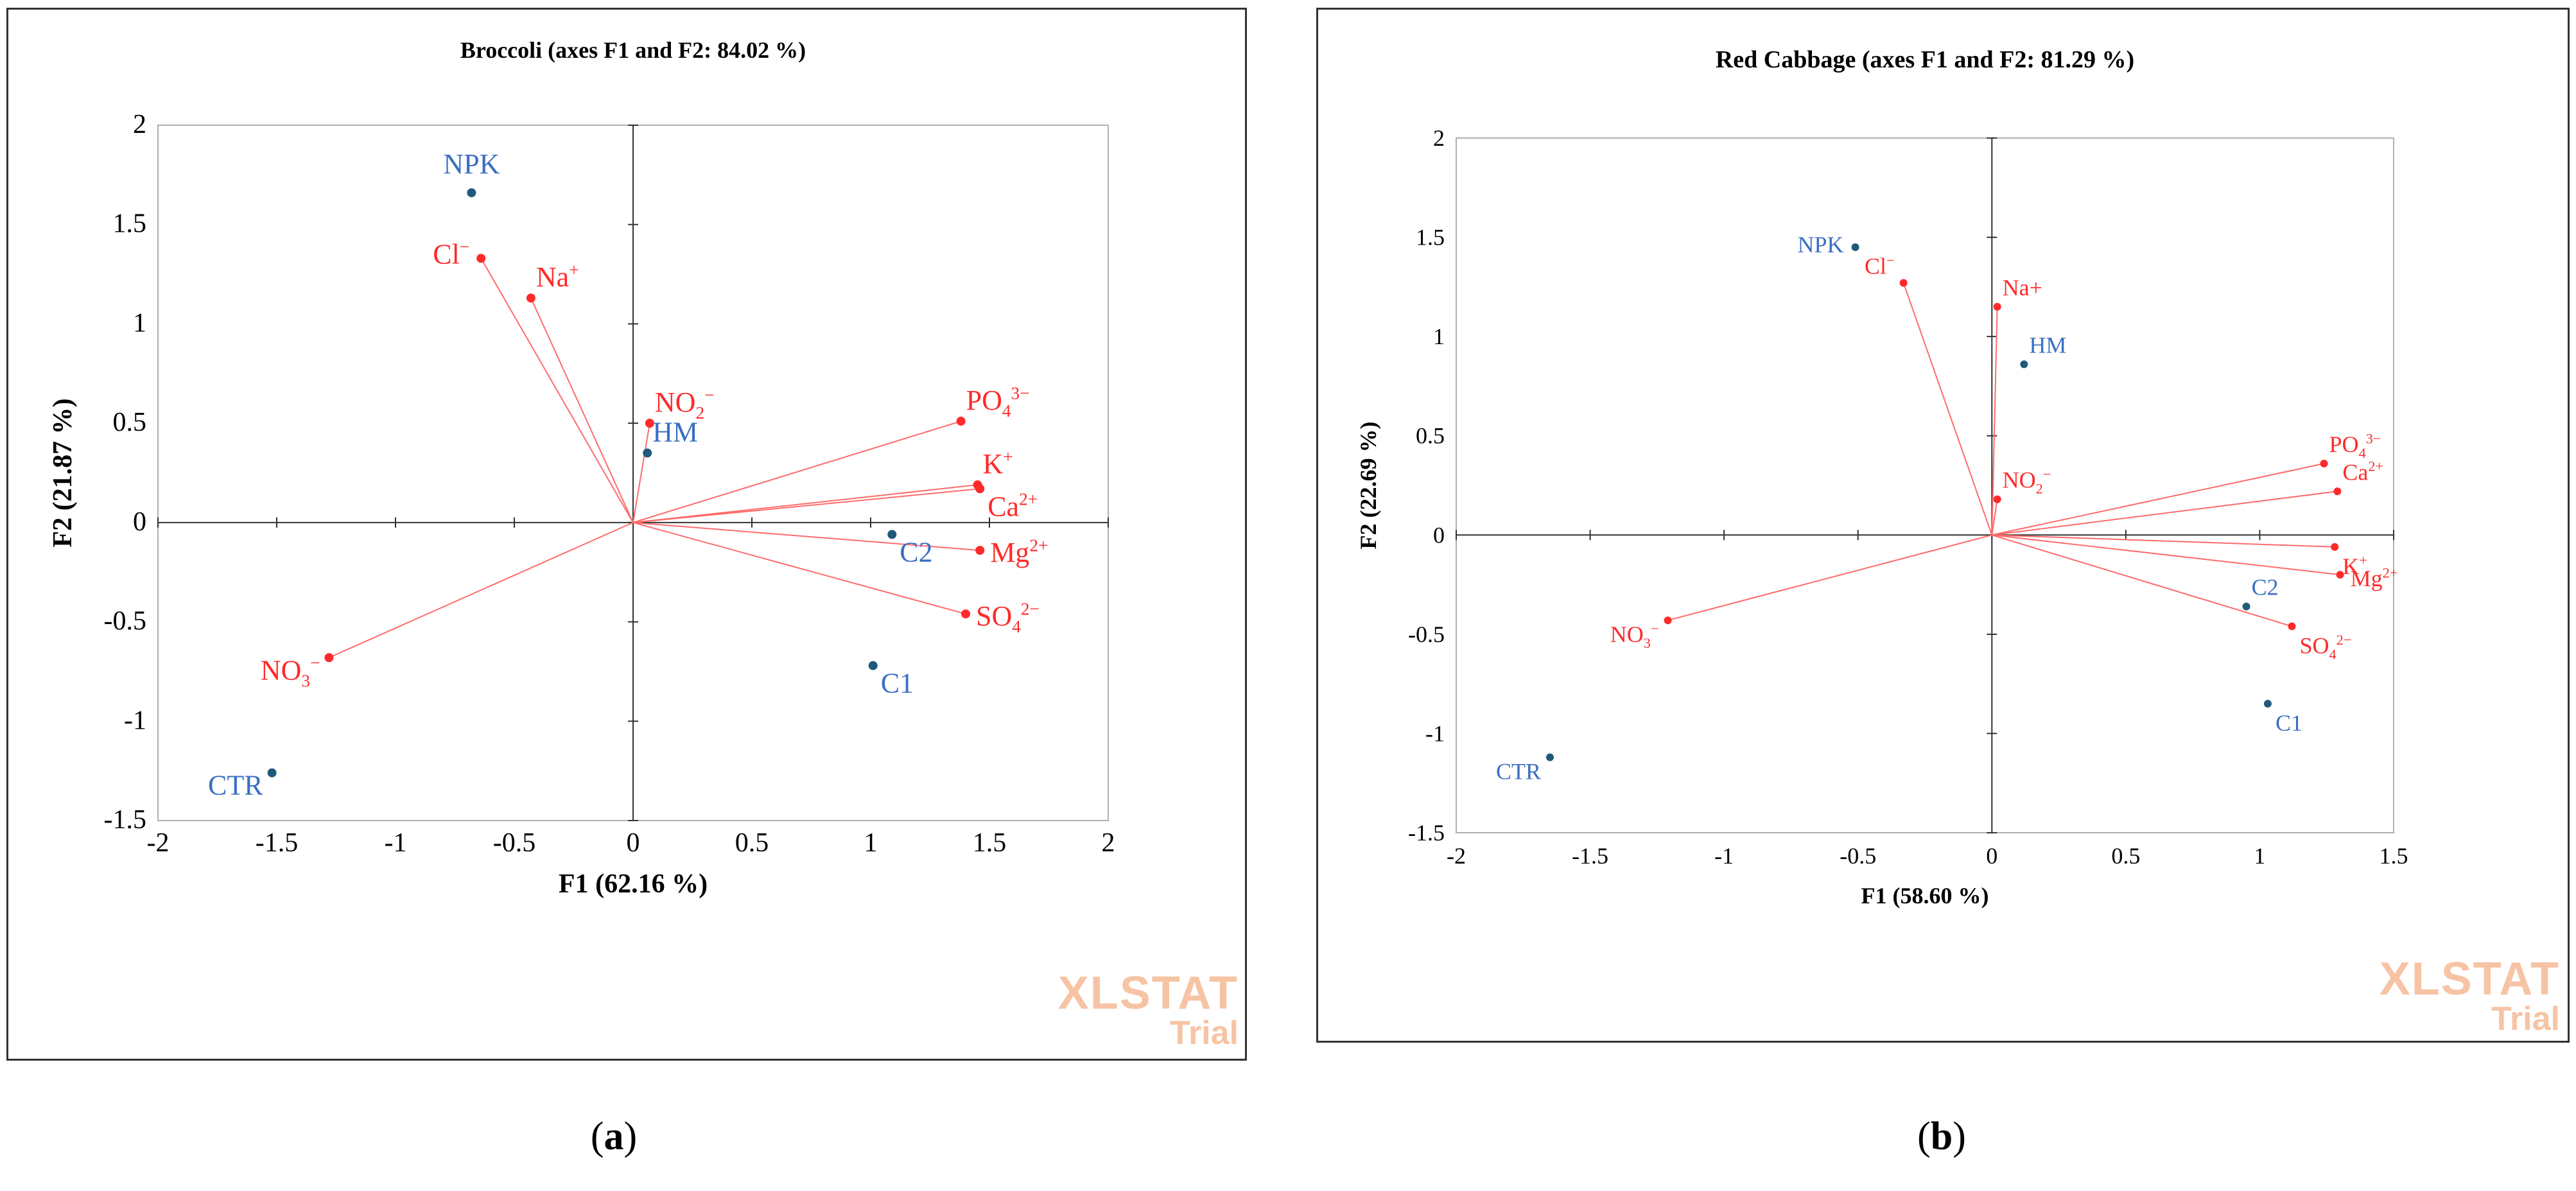 The image size is (2576, 1191). What do you see at coordinates (1009, 552) in the screenshot?
I see `variable-label-base: Mg` at bounding box center [1009, 552].